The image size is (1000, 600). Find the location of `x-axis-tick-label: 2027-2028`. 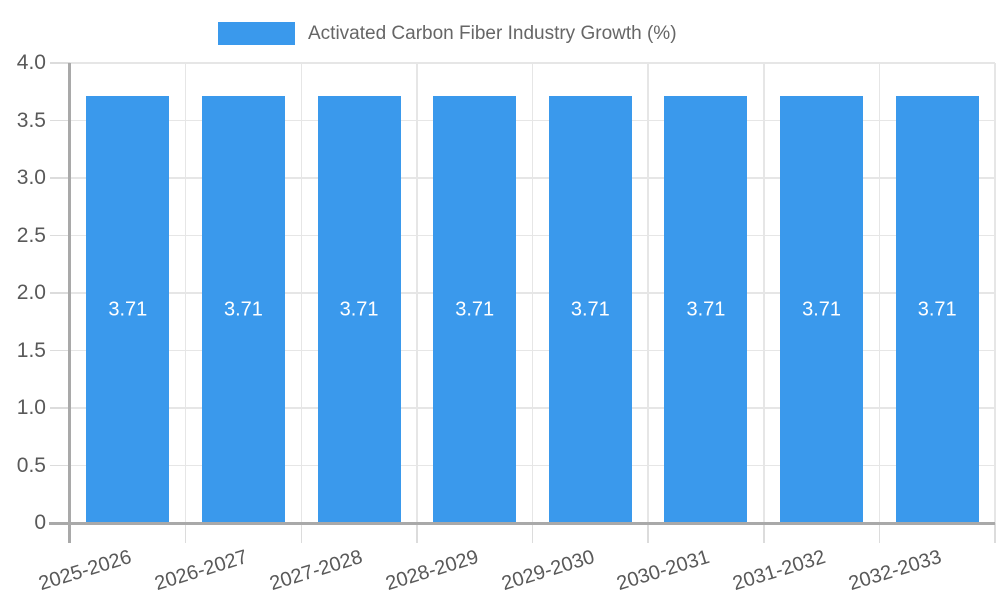

x-axis-tick-label: 2027-2028 is located at coordinates (316, 571).